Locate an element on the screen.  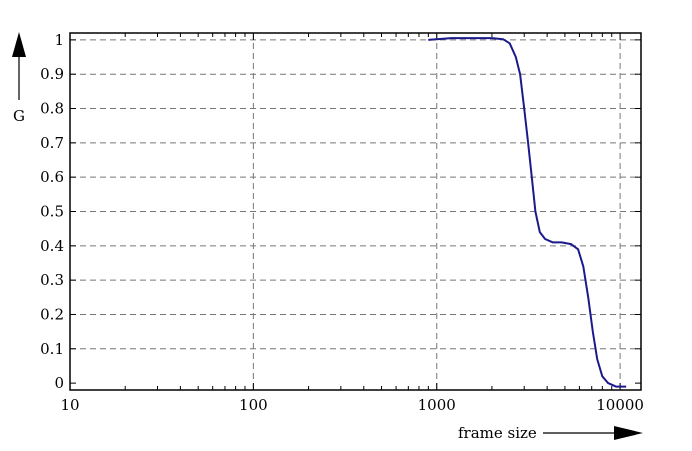
y-tick-label: 1 is located at coordinates (59, 40).